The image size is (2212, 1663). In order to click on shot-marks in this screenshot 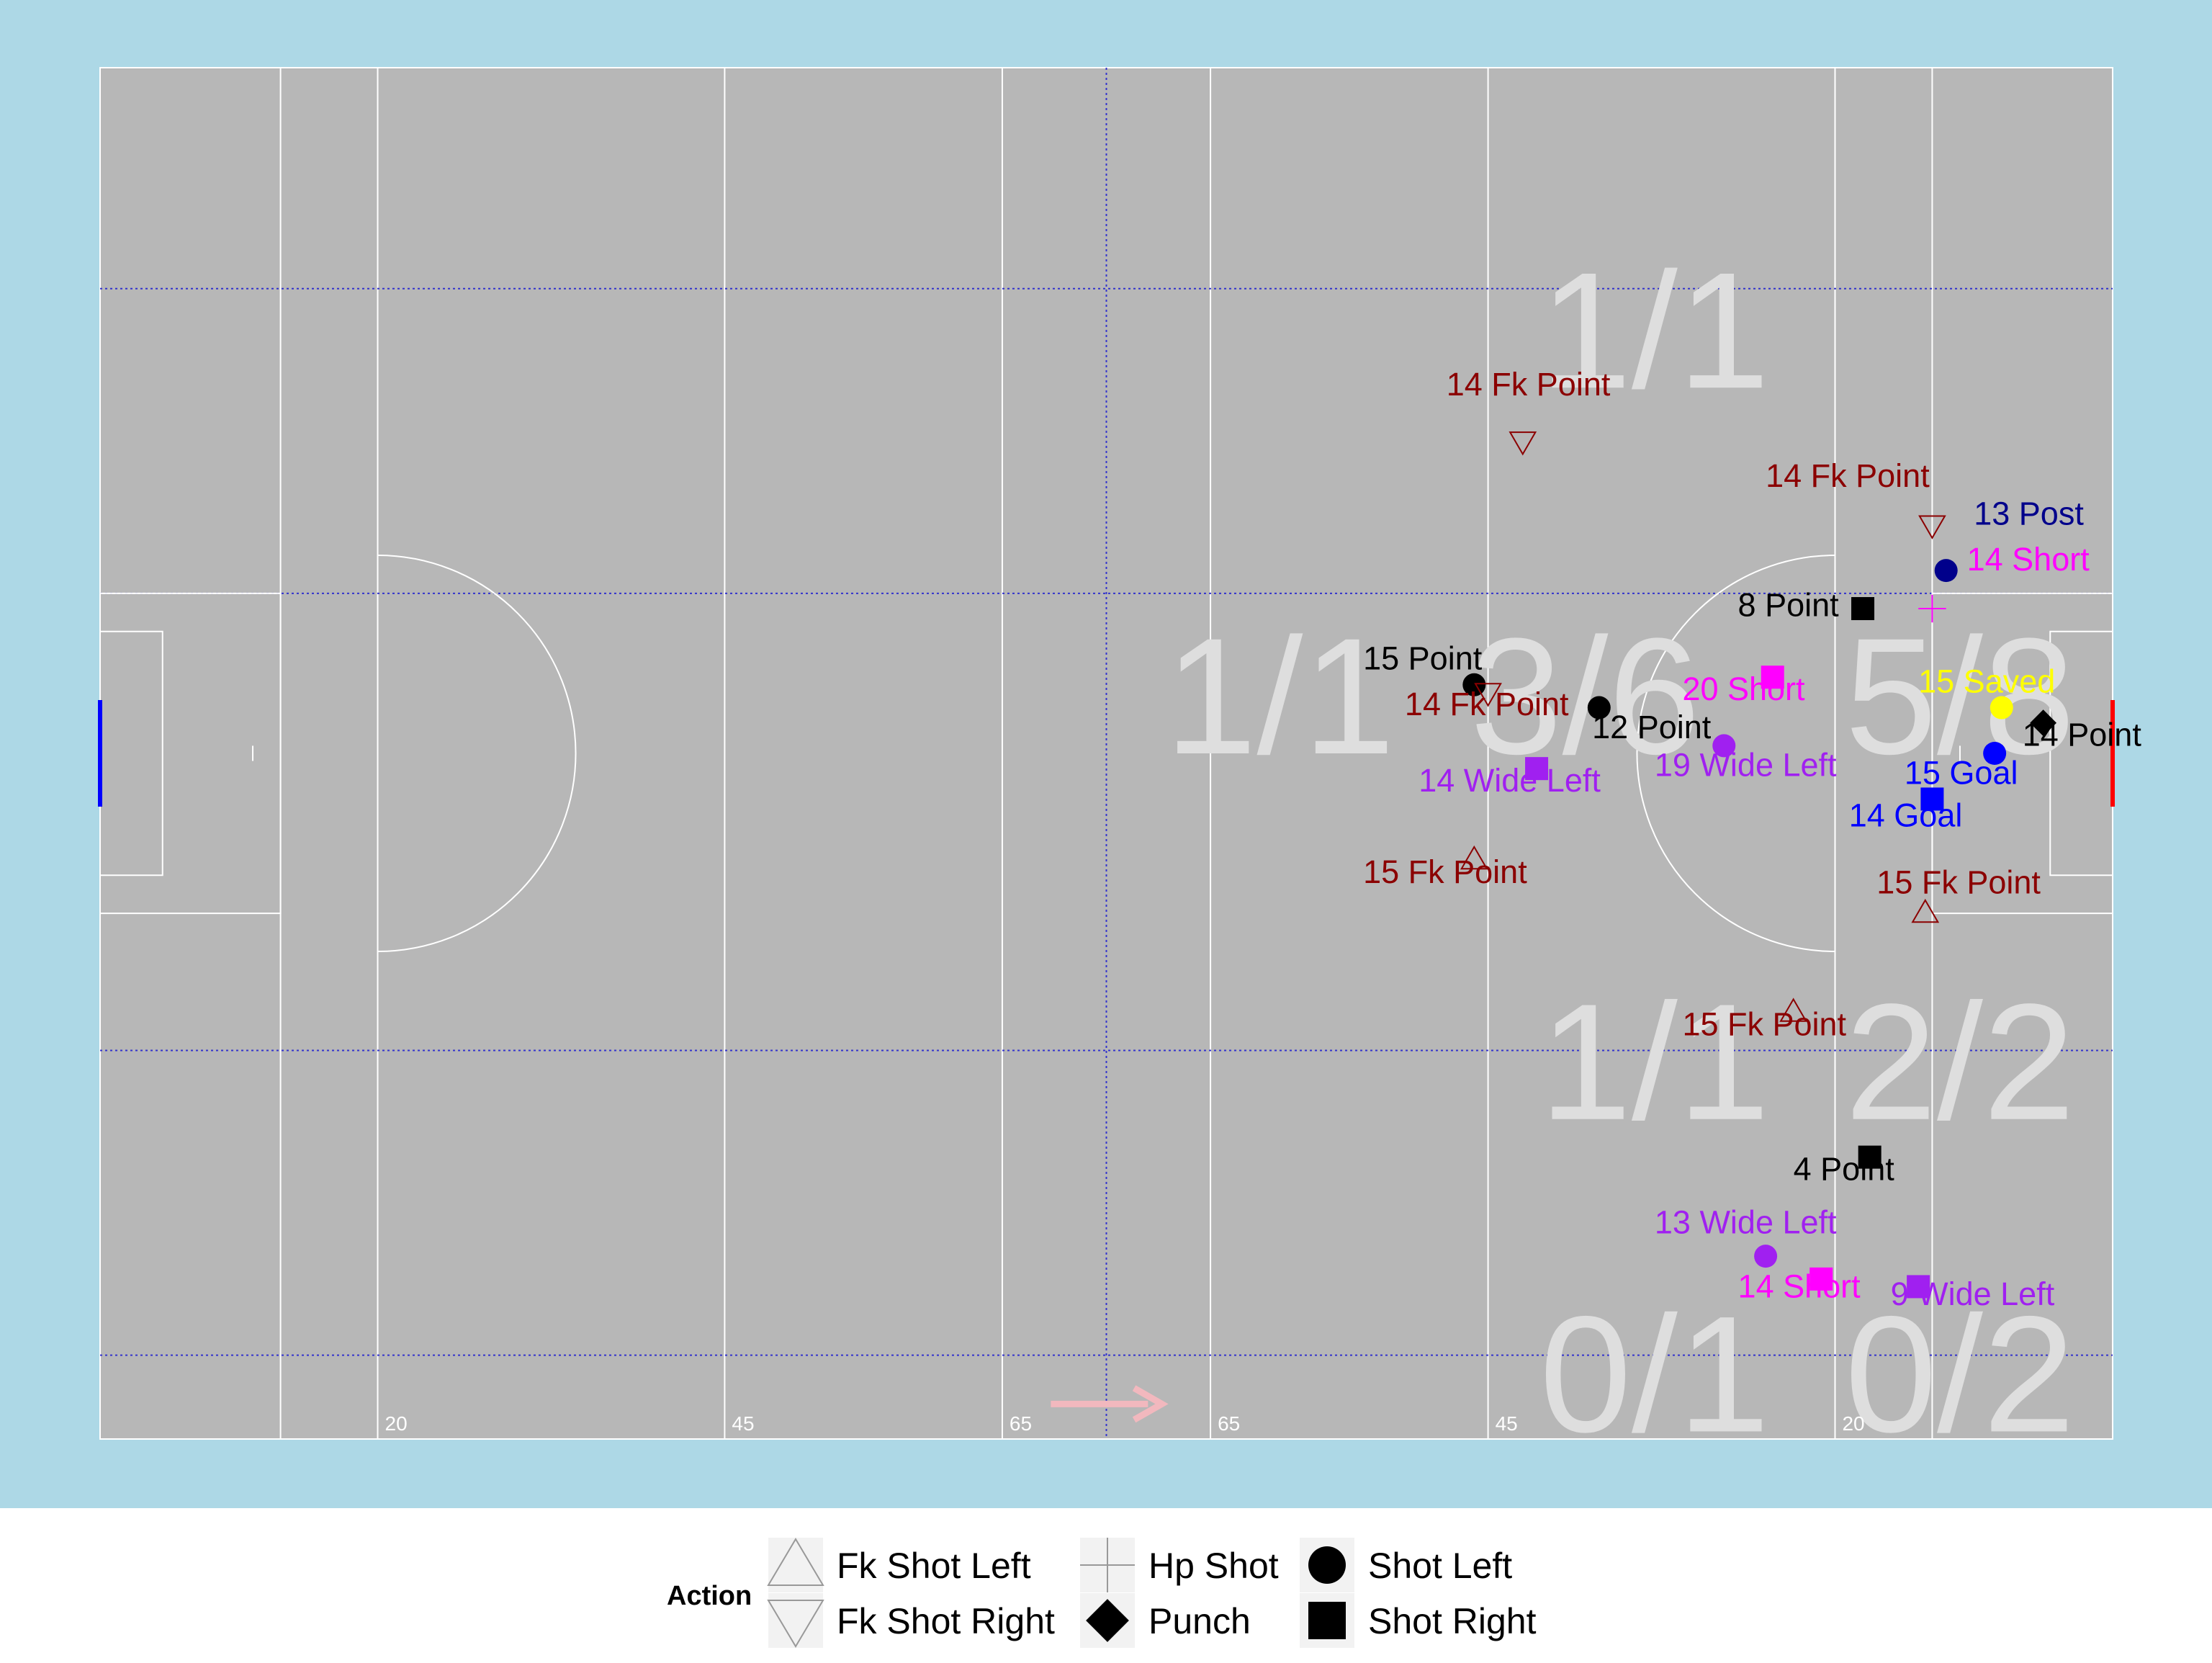, I will do `click(1759, 865)`.